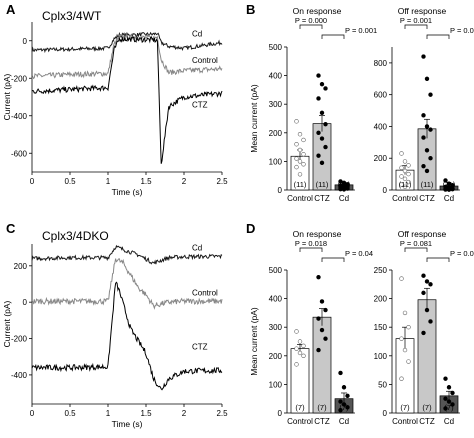 Image resolution: width=474 pixels, height=438 pixels. Describe the element at coordinates (311, 20) in the screenshot. I see `p-value-label: P = 0.000` at that location.